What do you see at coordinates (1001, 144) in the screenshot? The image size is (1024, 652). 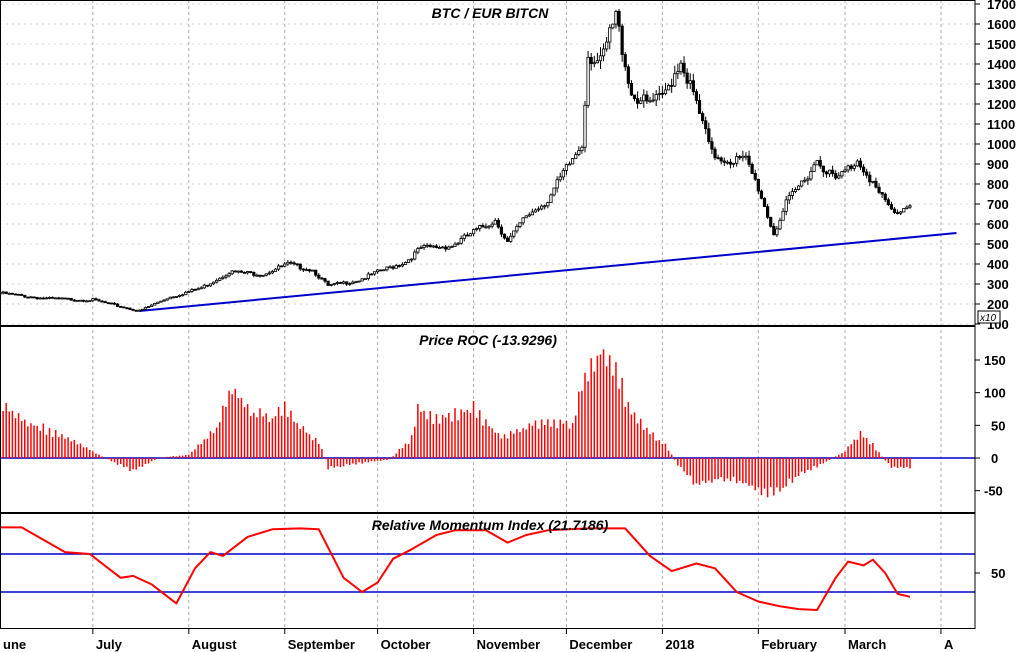 I see `price-y-tick-label: 1000` at bounding box center [1001, 144].